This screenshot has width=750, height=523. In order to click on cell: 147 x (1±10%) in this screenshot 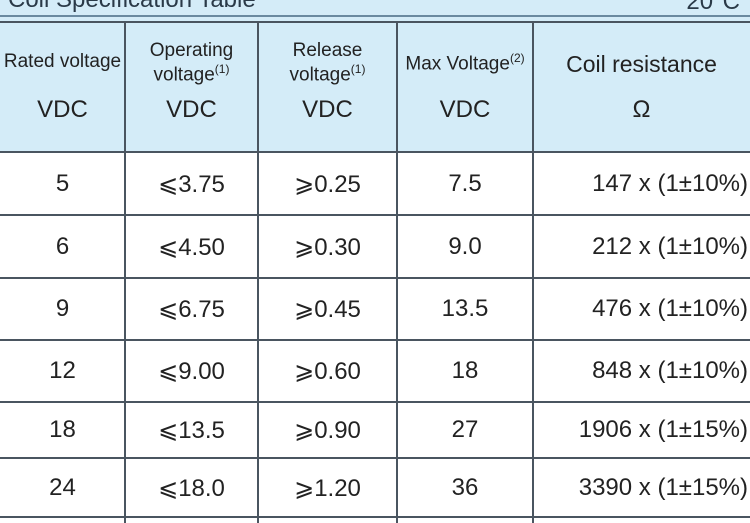, I will do `click(670, 183)`.